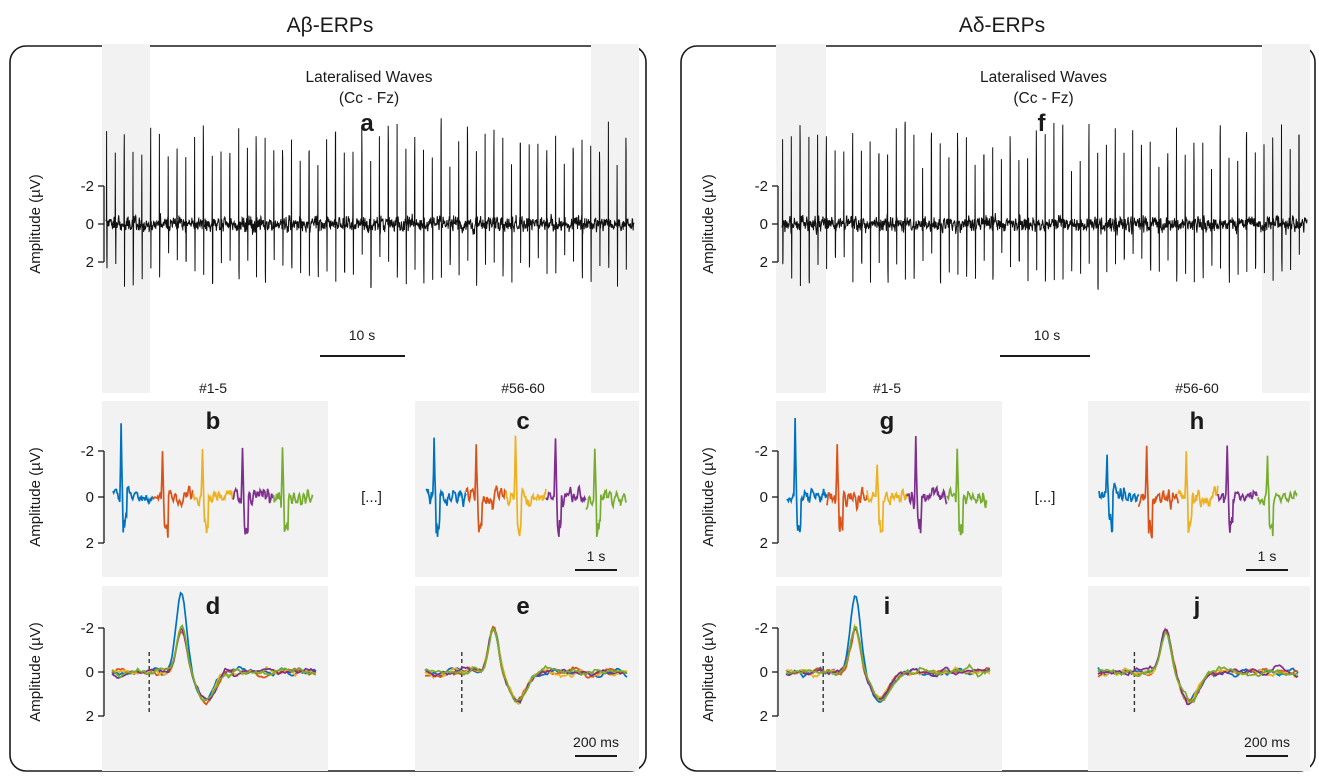 The image size is (1319, 782). Describe the element at coordinates (1042, 123) in the screenshot. I see `panel-letter: f` at that location.